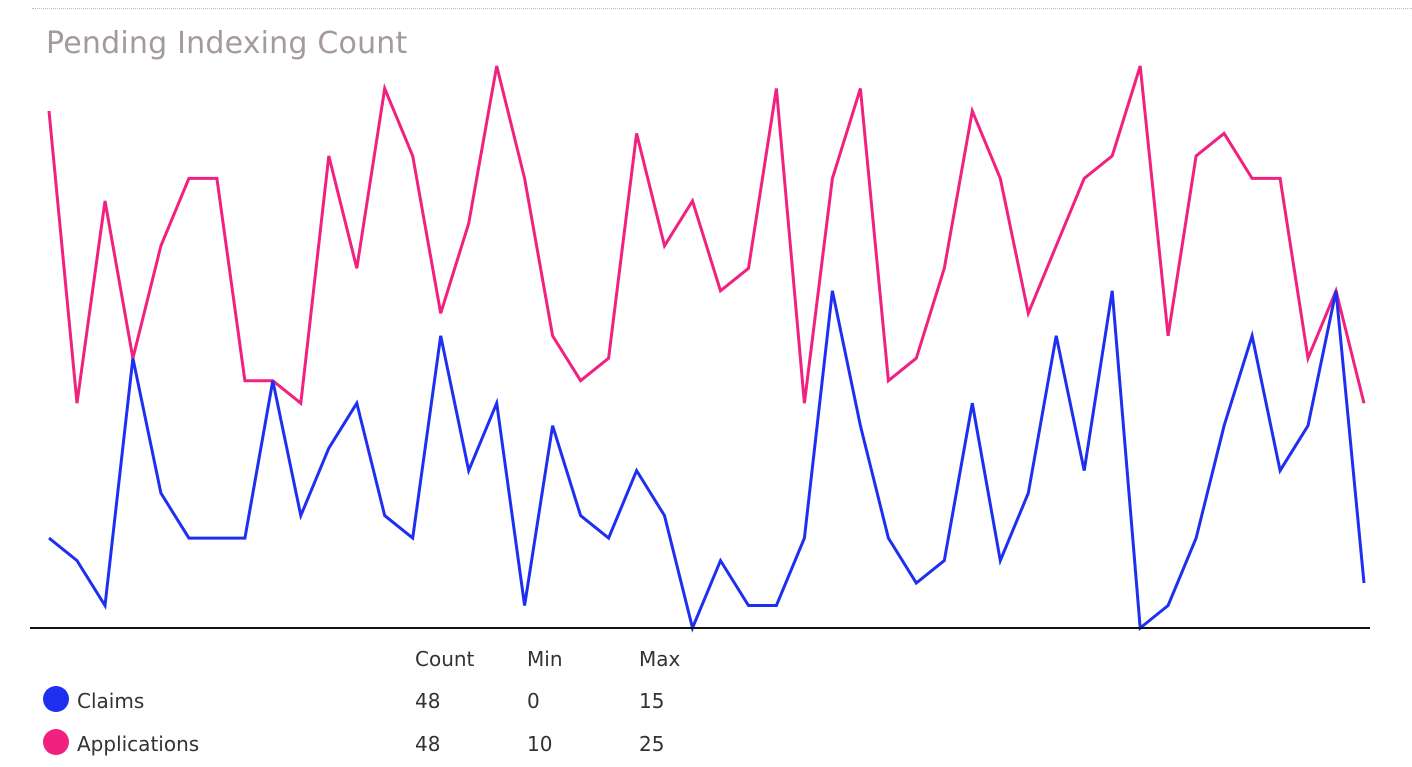 Image resolution: width=1412 pixels, height=767 pixels. I want to click on legend-max: 25, so click(652, 744).